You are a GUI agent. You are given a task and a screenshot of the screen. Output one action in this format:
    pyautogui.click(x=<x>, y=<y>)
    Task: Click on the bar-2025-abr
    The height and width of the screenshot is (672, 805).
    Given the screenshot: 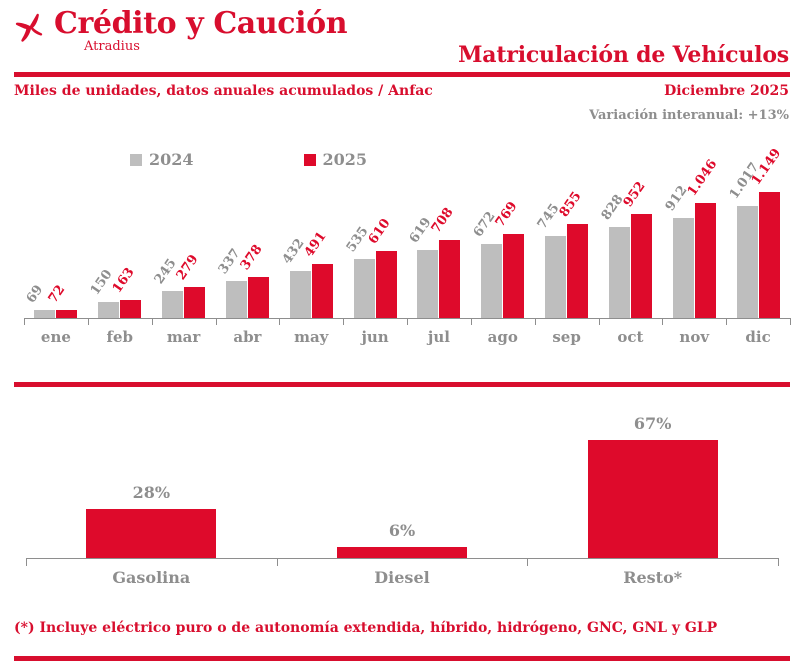 What is the action you would take?
    pyautogui.click(x=258, y=297)
    